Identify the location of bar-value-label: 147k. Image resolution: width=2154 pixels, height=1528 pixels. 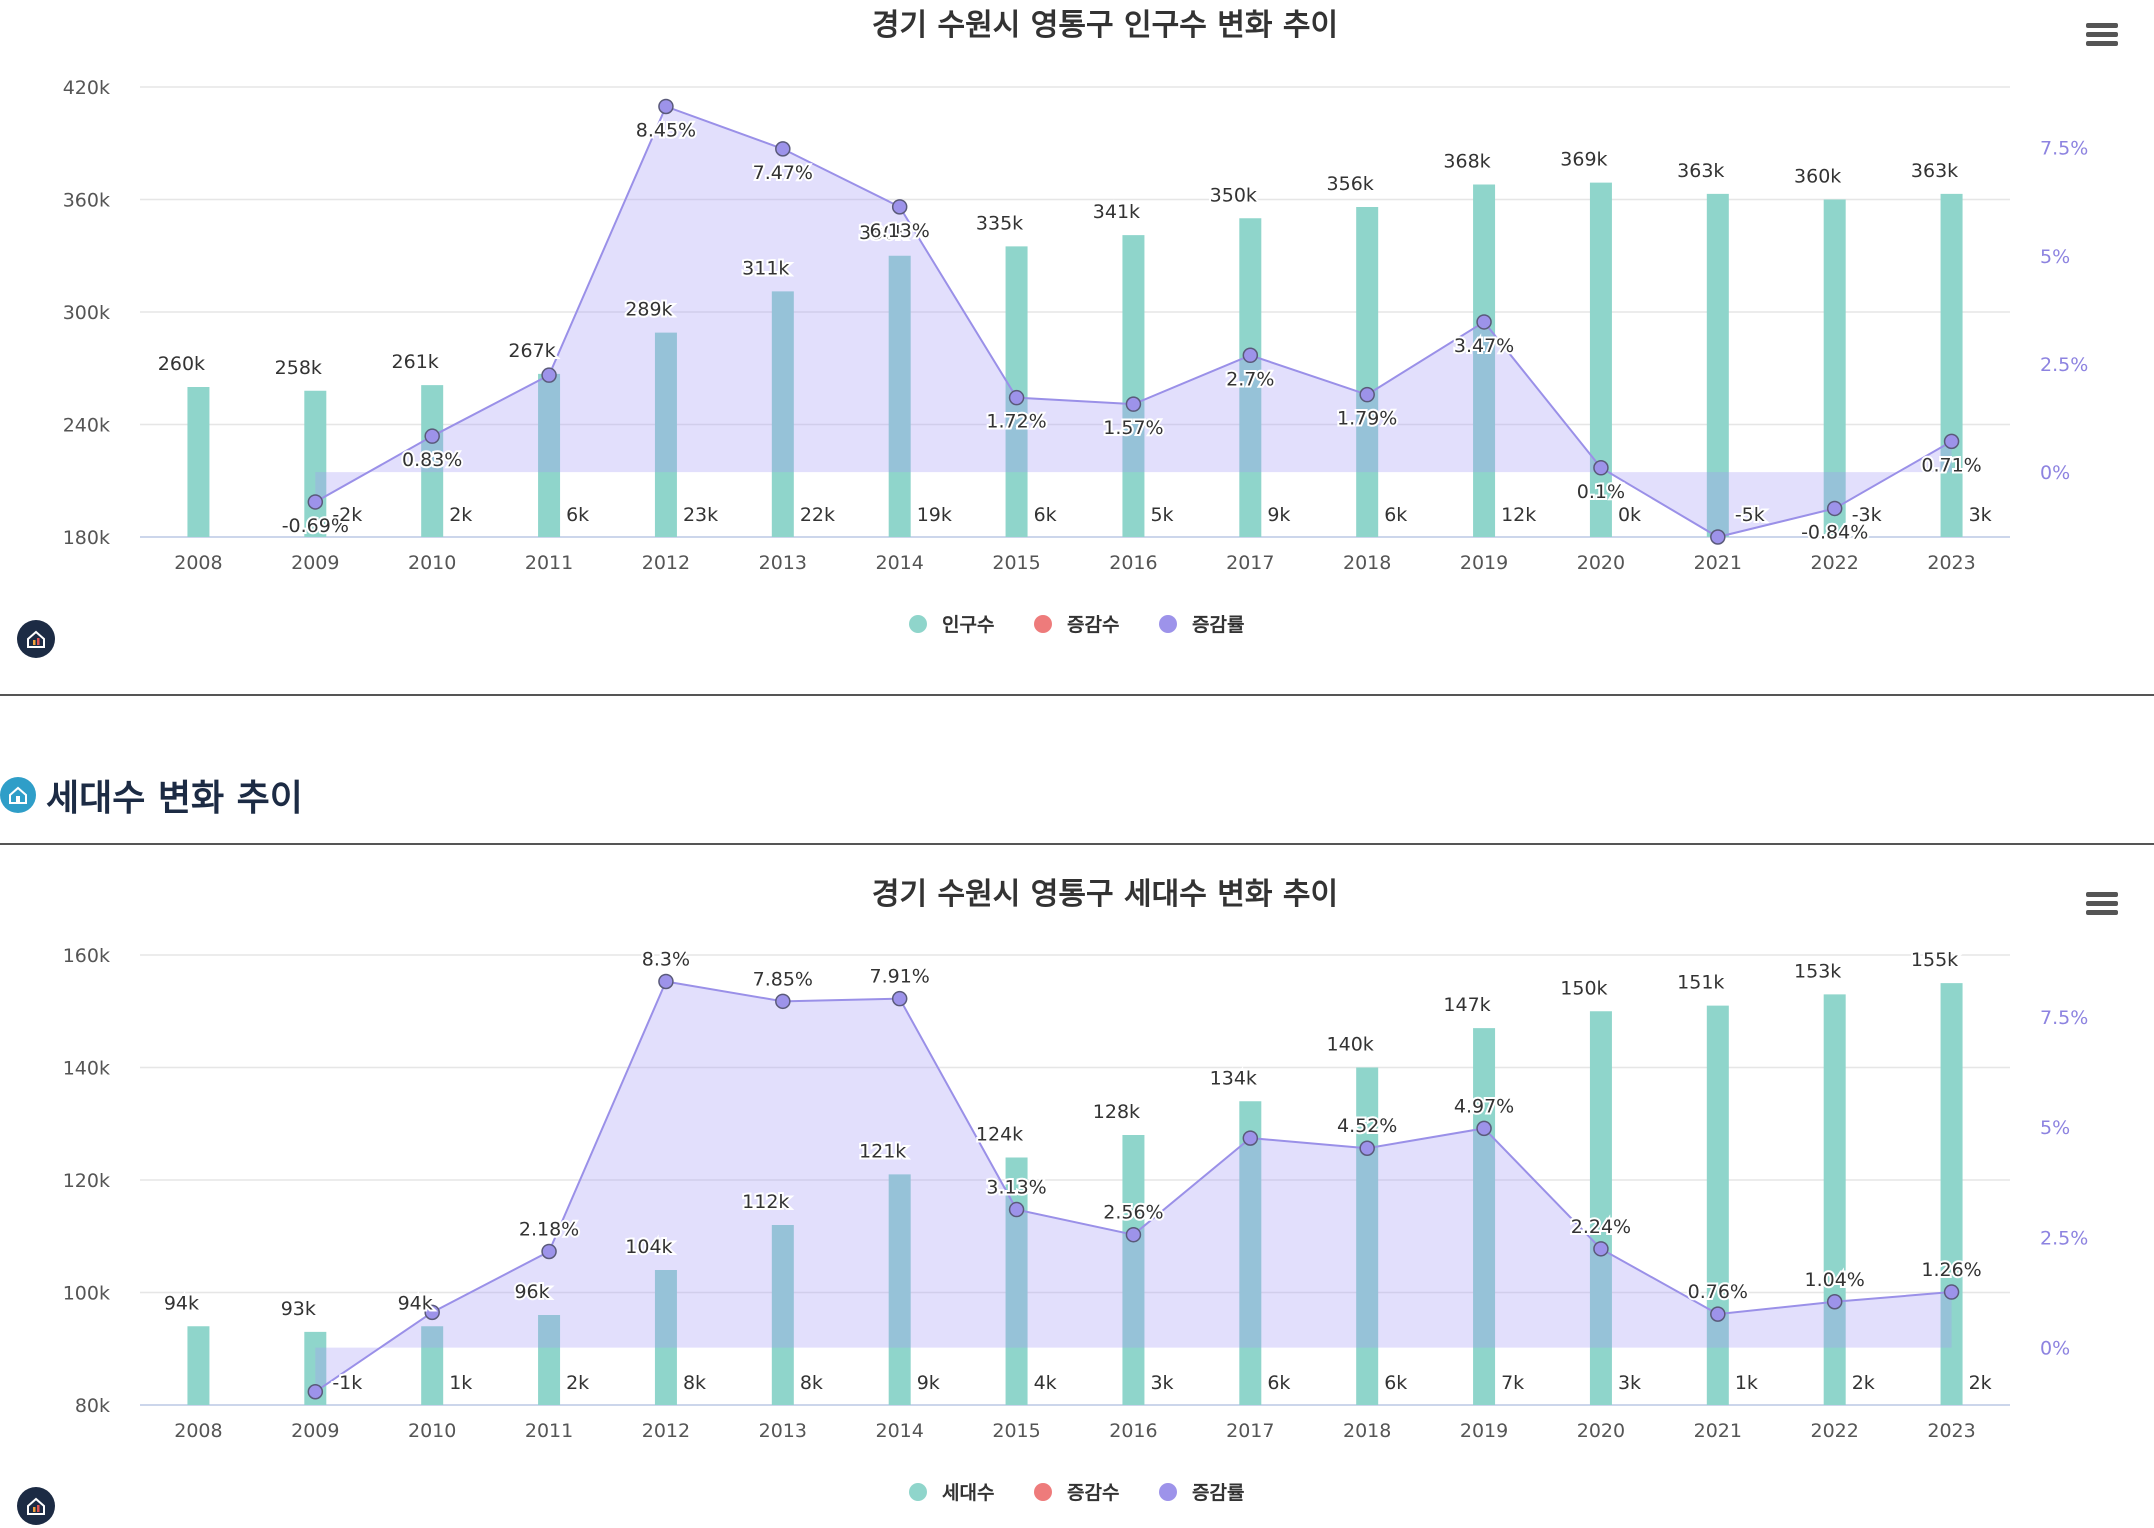
(1466, 1005).